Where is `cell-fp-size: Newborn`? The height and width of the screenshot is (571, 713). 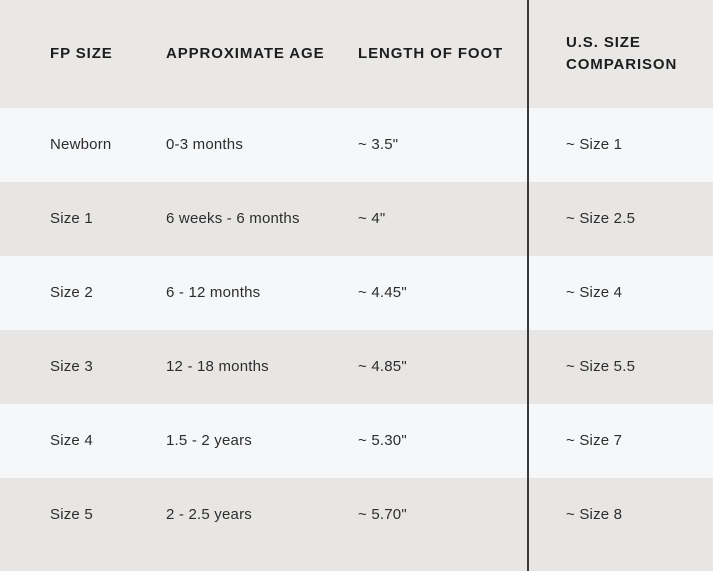 cell-fp-size: Newborn is located at coordinates (81, 144).